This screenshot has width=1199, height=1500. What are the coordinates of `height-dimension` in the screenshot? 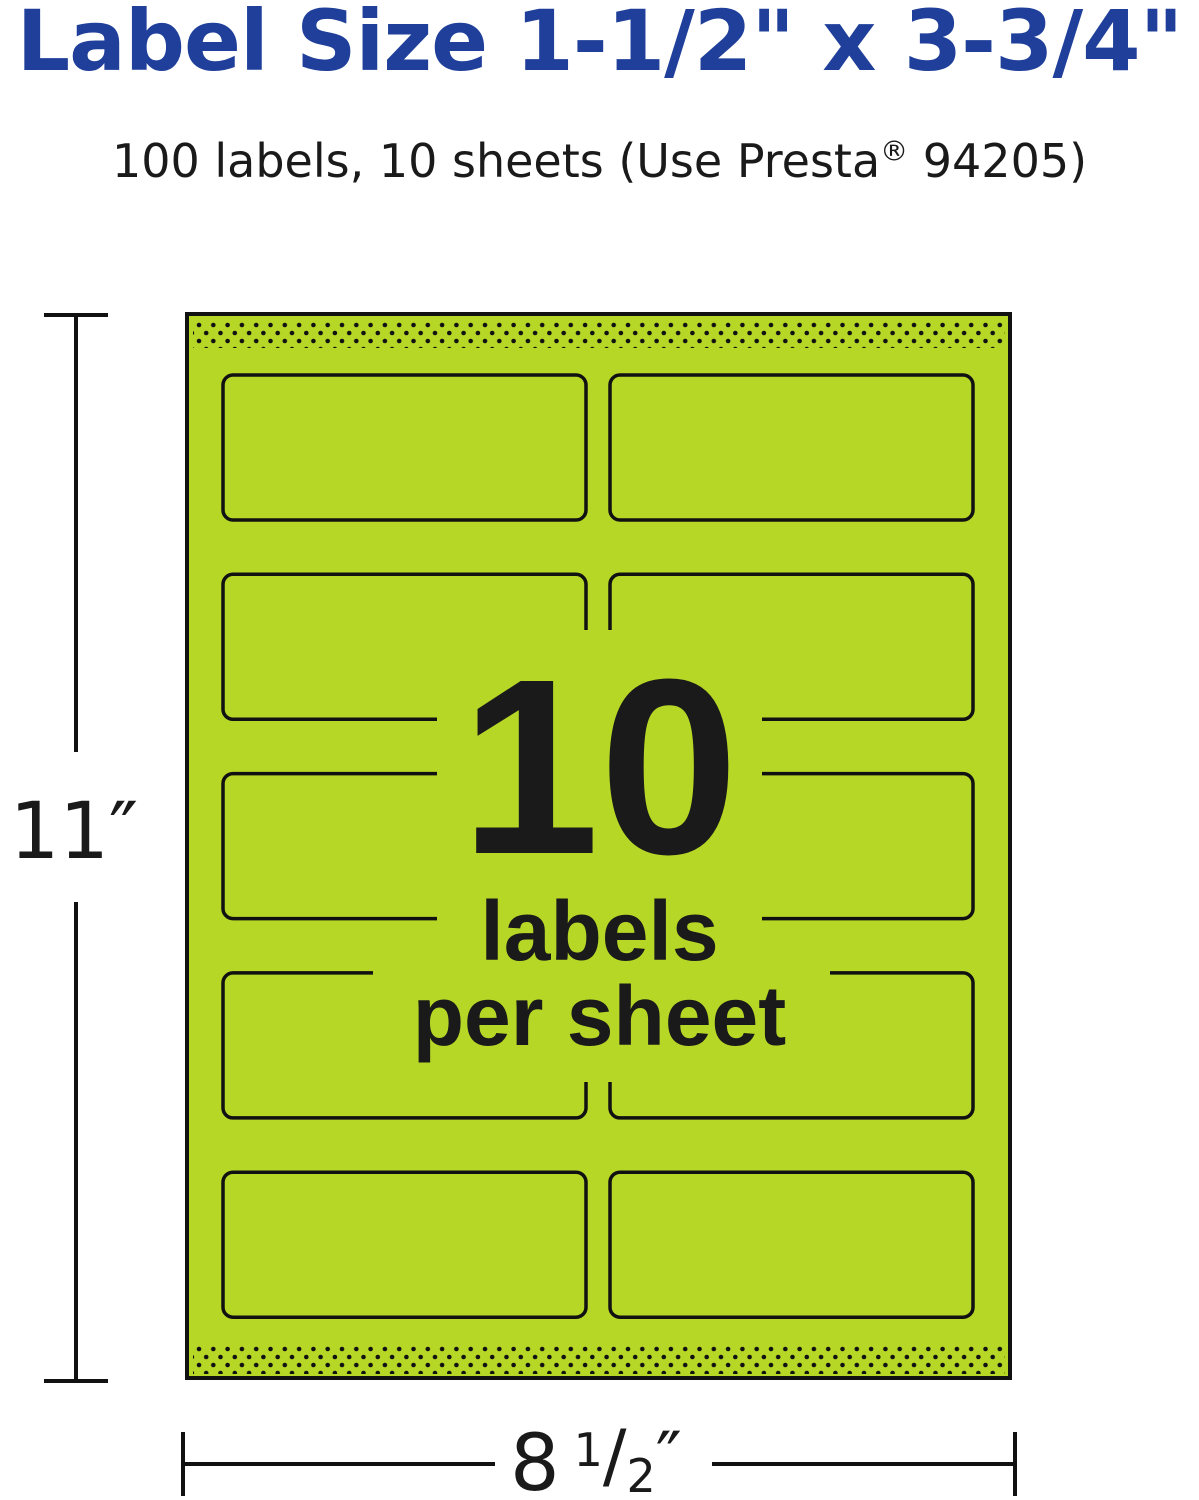 It's located at (76, 848).